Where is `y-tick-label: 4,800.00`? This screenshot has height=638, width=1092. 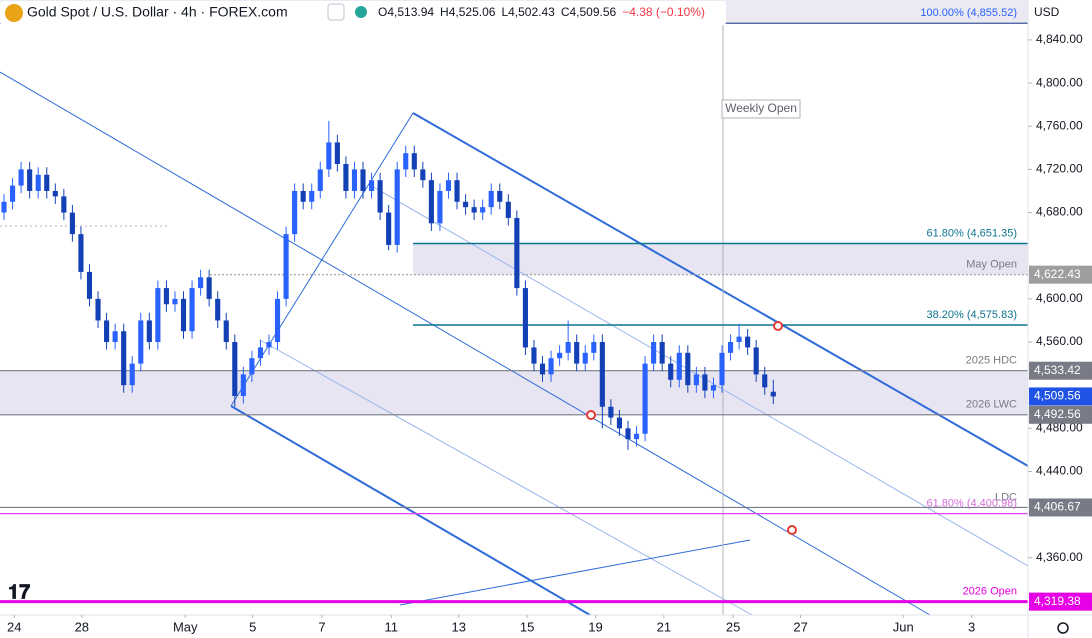 y-tick-label: 4,800.00 is located at coordinates (1059, 82).